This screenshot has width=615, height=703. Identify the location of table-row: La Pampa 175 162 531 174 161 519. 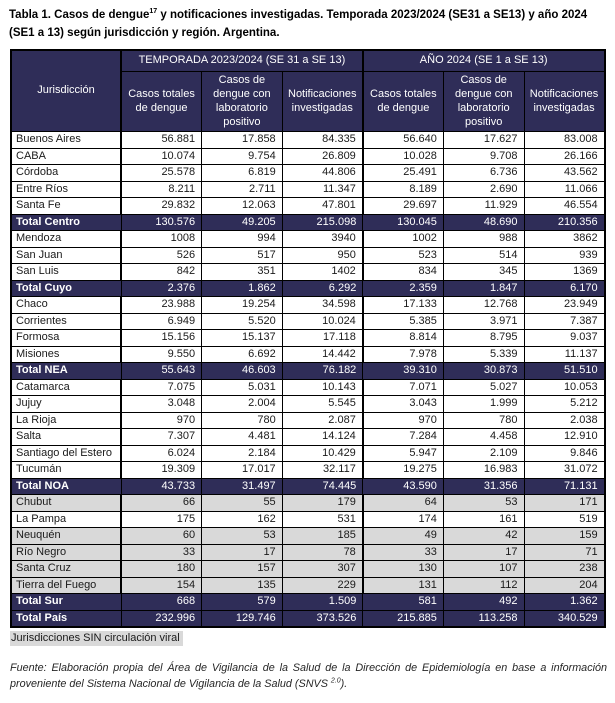
(308, 519).